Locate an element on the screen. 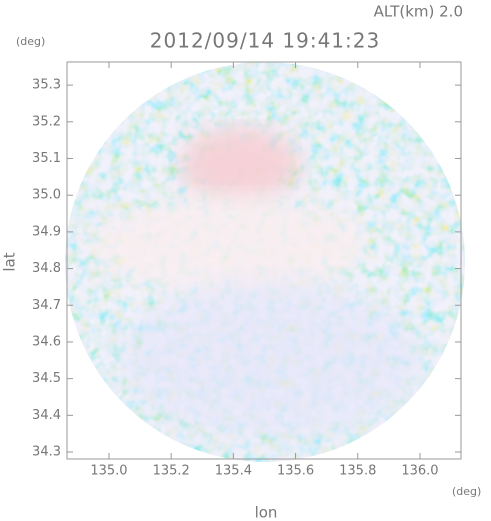  x-tick-label: 135.8 is located at coordinates (357, 471).